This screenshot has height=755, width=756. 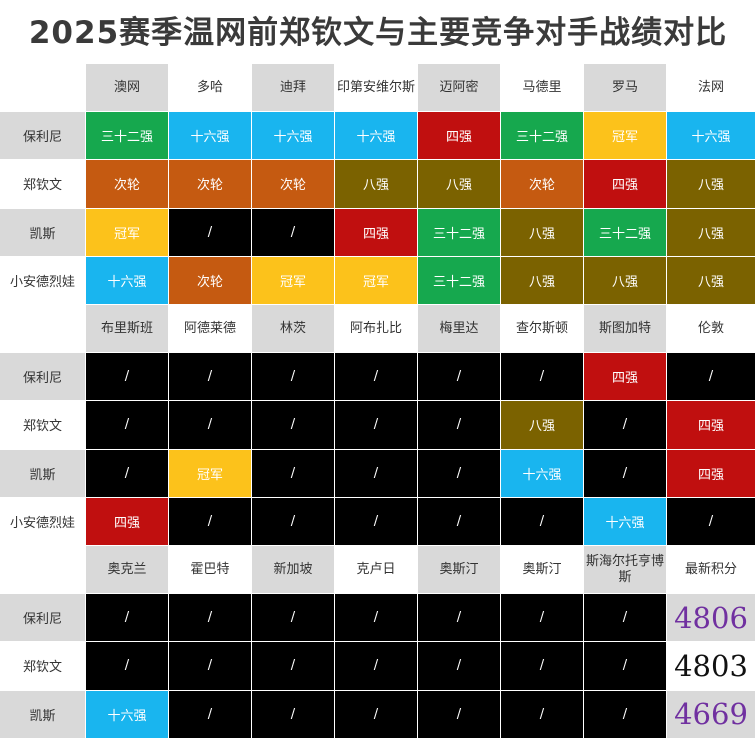 I want to click on column-header: 林茨, so click(x=293, y=329).